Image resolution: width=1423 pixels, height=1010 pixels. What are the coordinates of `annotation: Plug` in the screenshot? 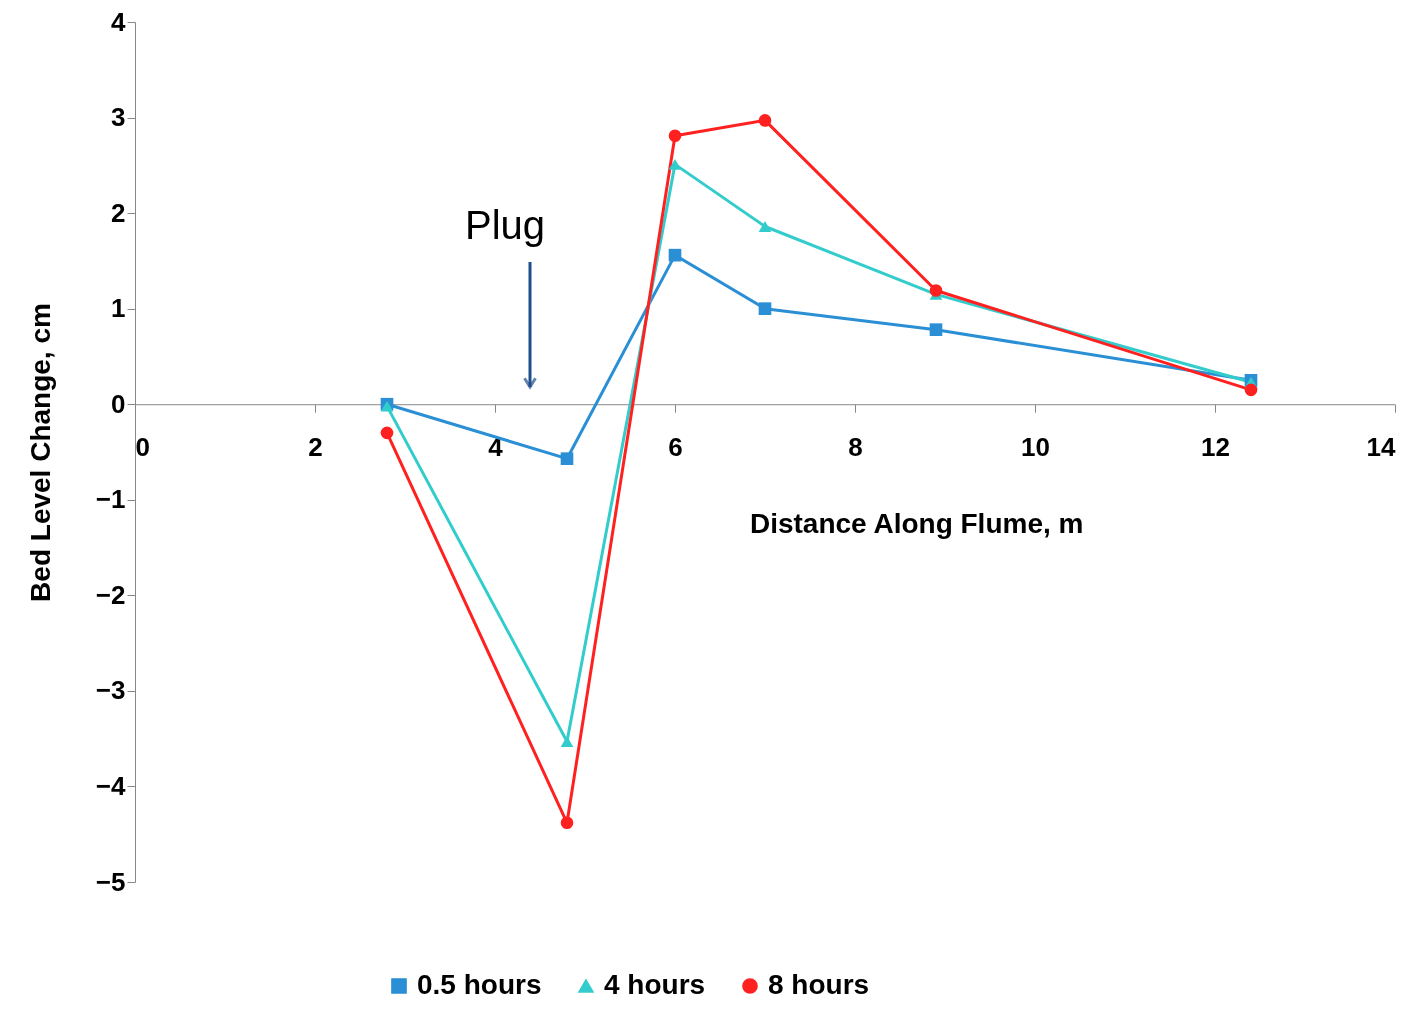 It's located at (505, 225).